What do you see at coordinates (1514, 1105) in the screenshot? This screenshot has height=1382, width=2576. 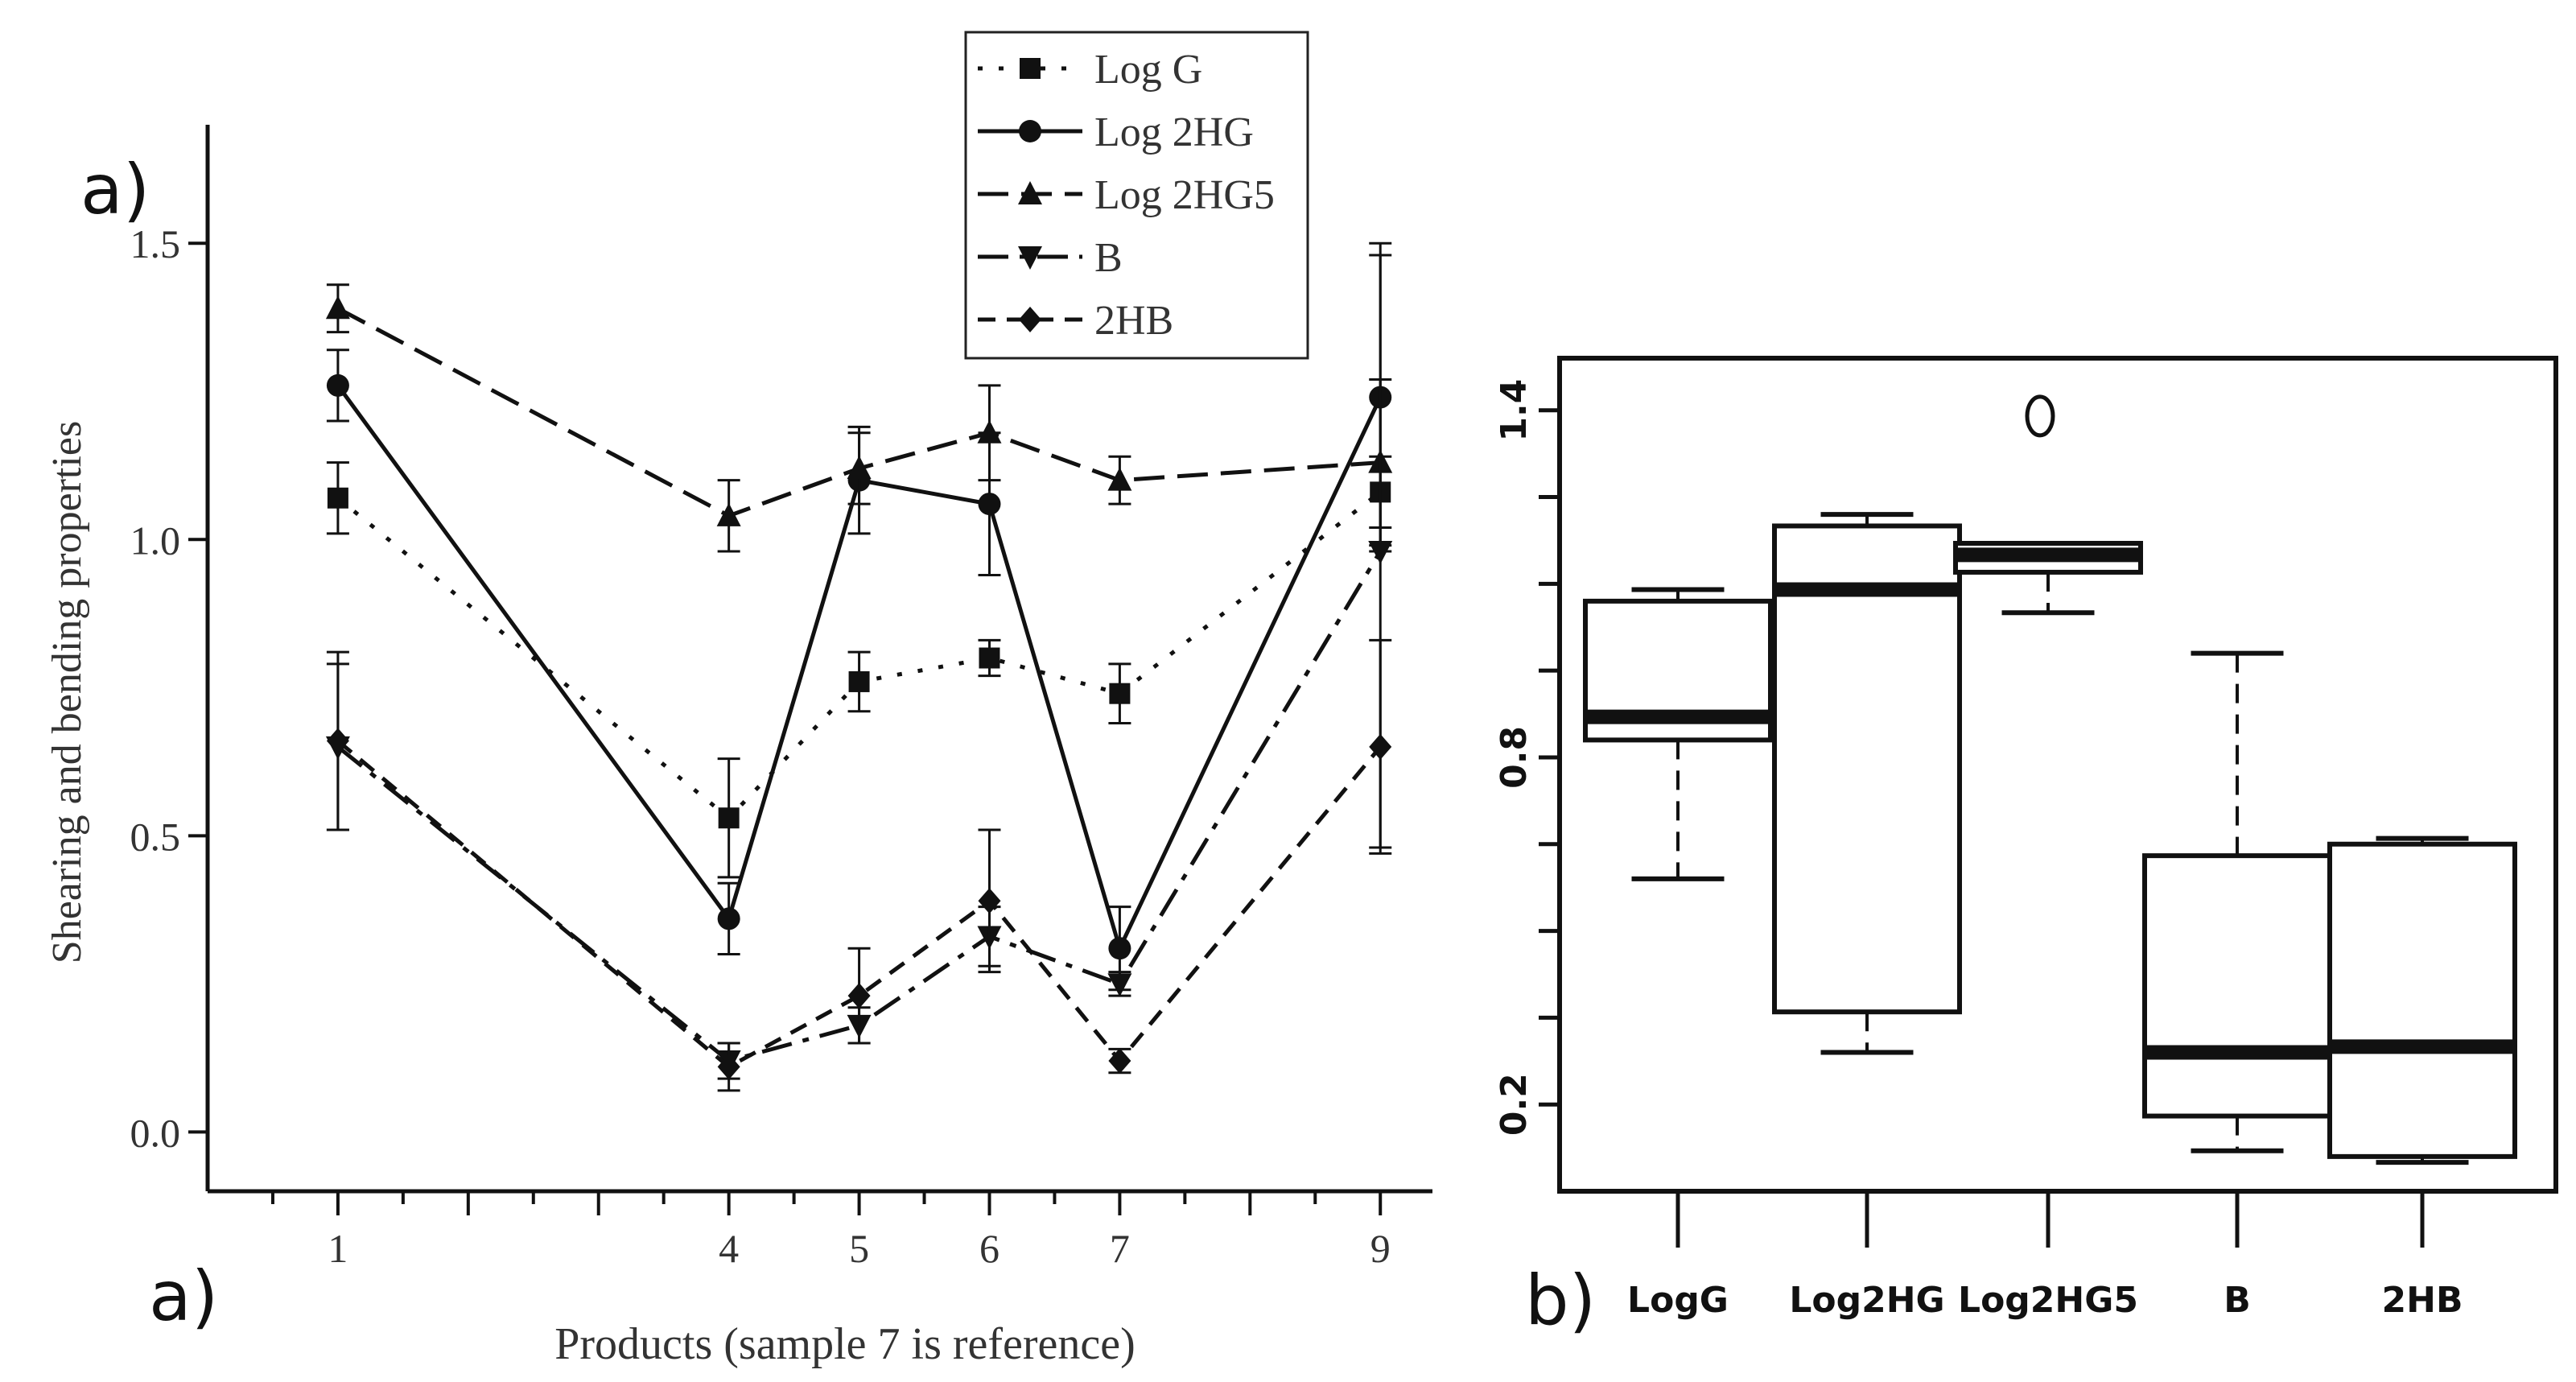 I see `y-tick-label: 0.2` at bounding box center [1514, 1105].